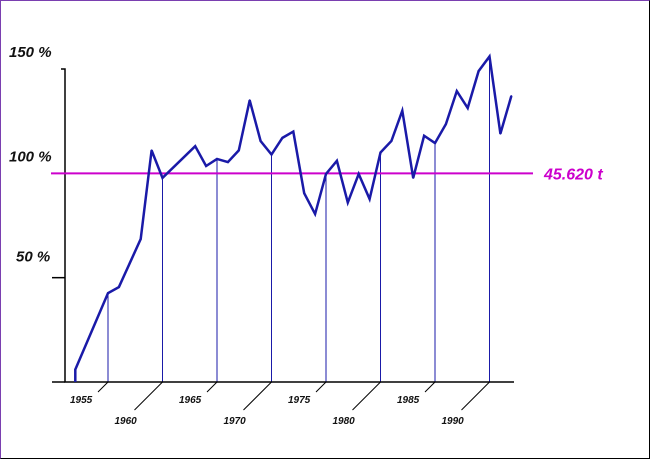 The image size is (650, 459). Describe the element at coordinates (366, 396) in the screenshot. I see `x-tick-1980` at that location.